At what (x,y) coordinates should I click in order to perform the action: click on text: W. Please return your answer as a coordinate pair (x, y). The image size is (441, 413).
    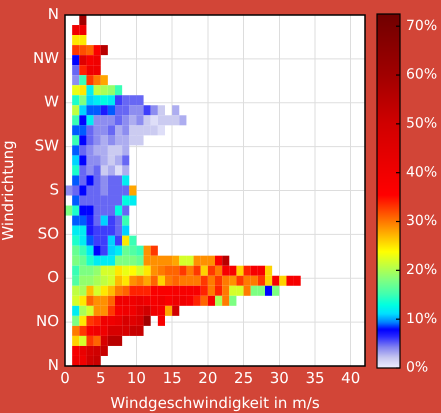
    Looking at the image, I should click on (52, 101).